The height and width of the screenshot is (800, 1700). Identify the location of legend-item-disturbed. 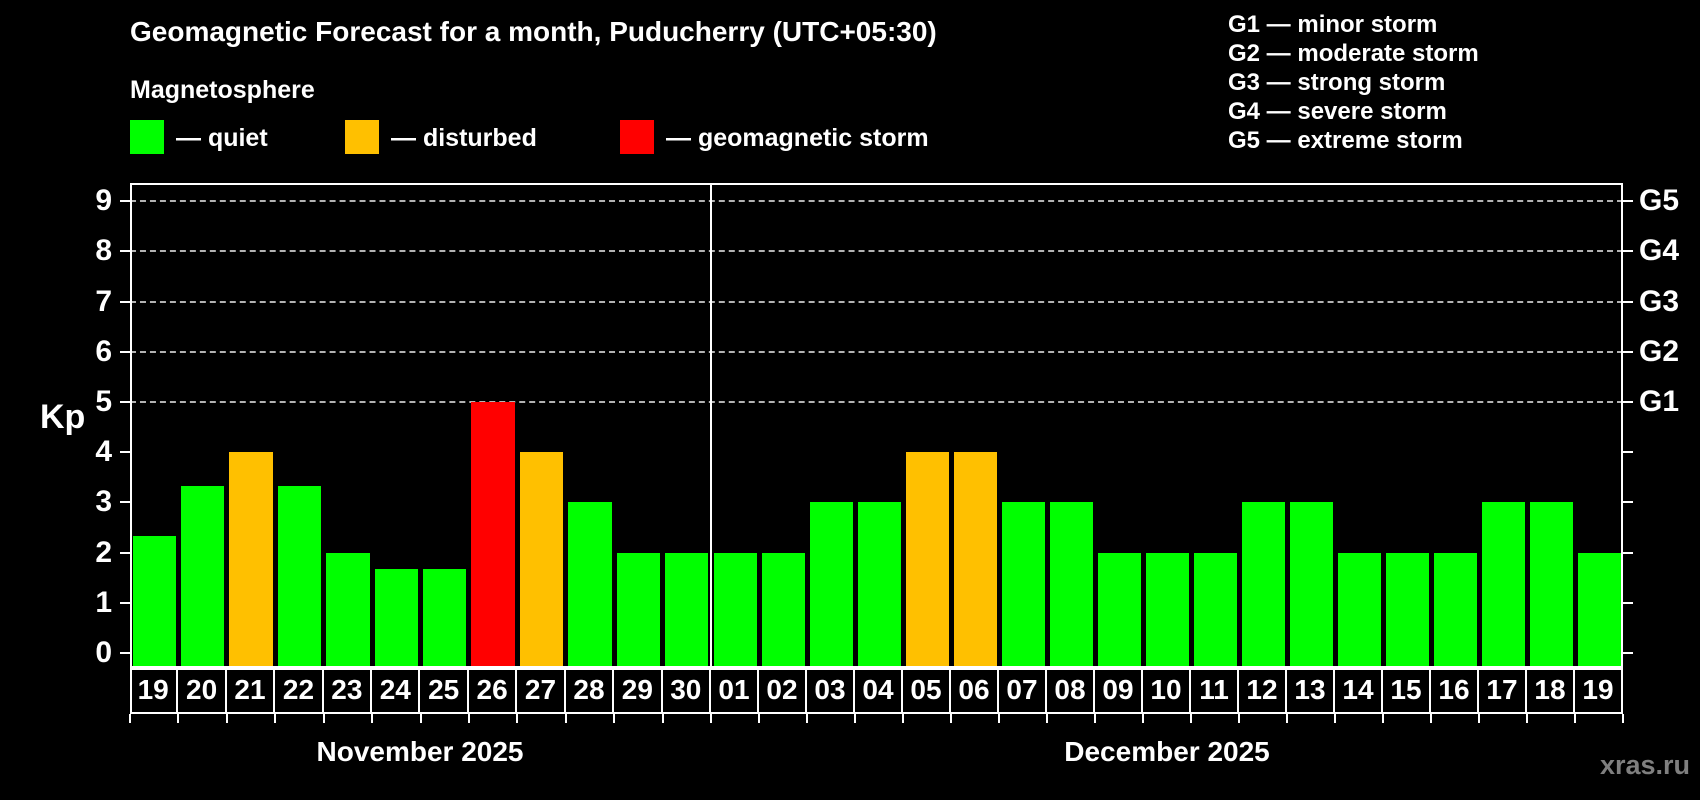
(362, 138).